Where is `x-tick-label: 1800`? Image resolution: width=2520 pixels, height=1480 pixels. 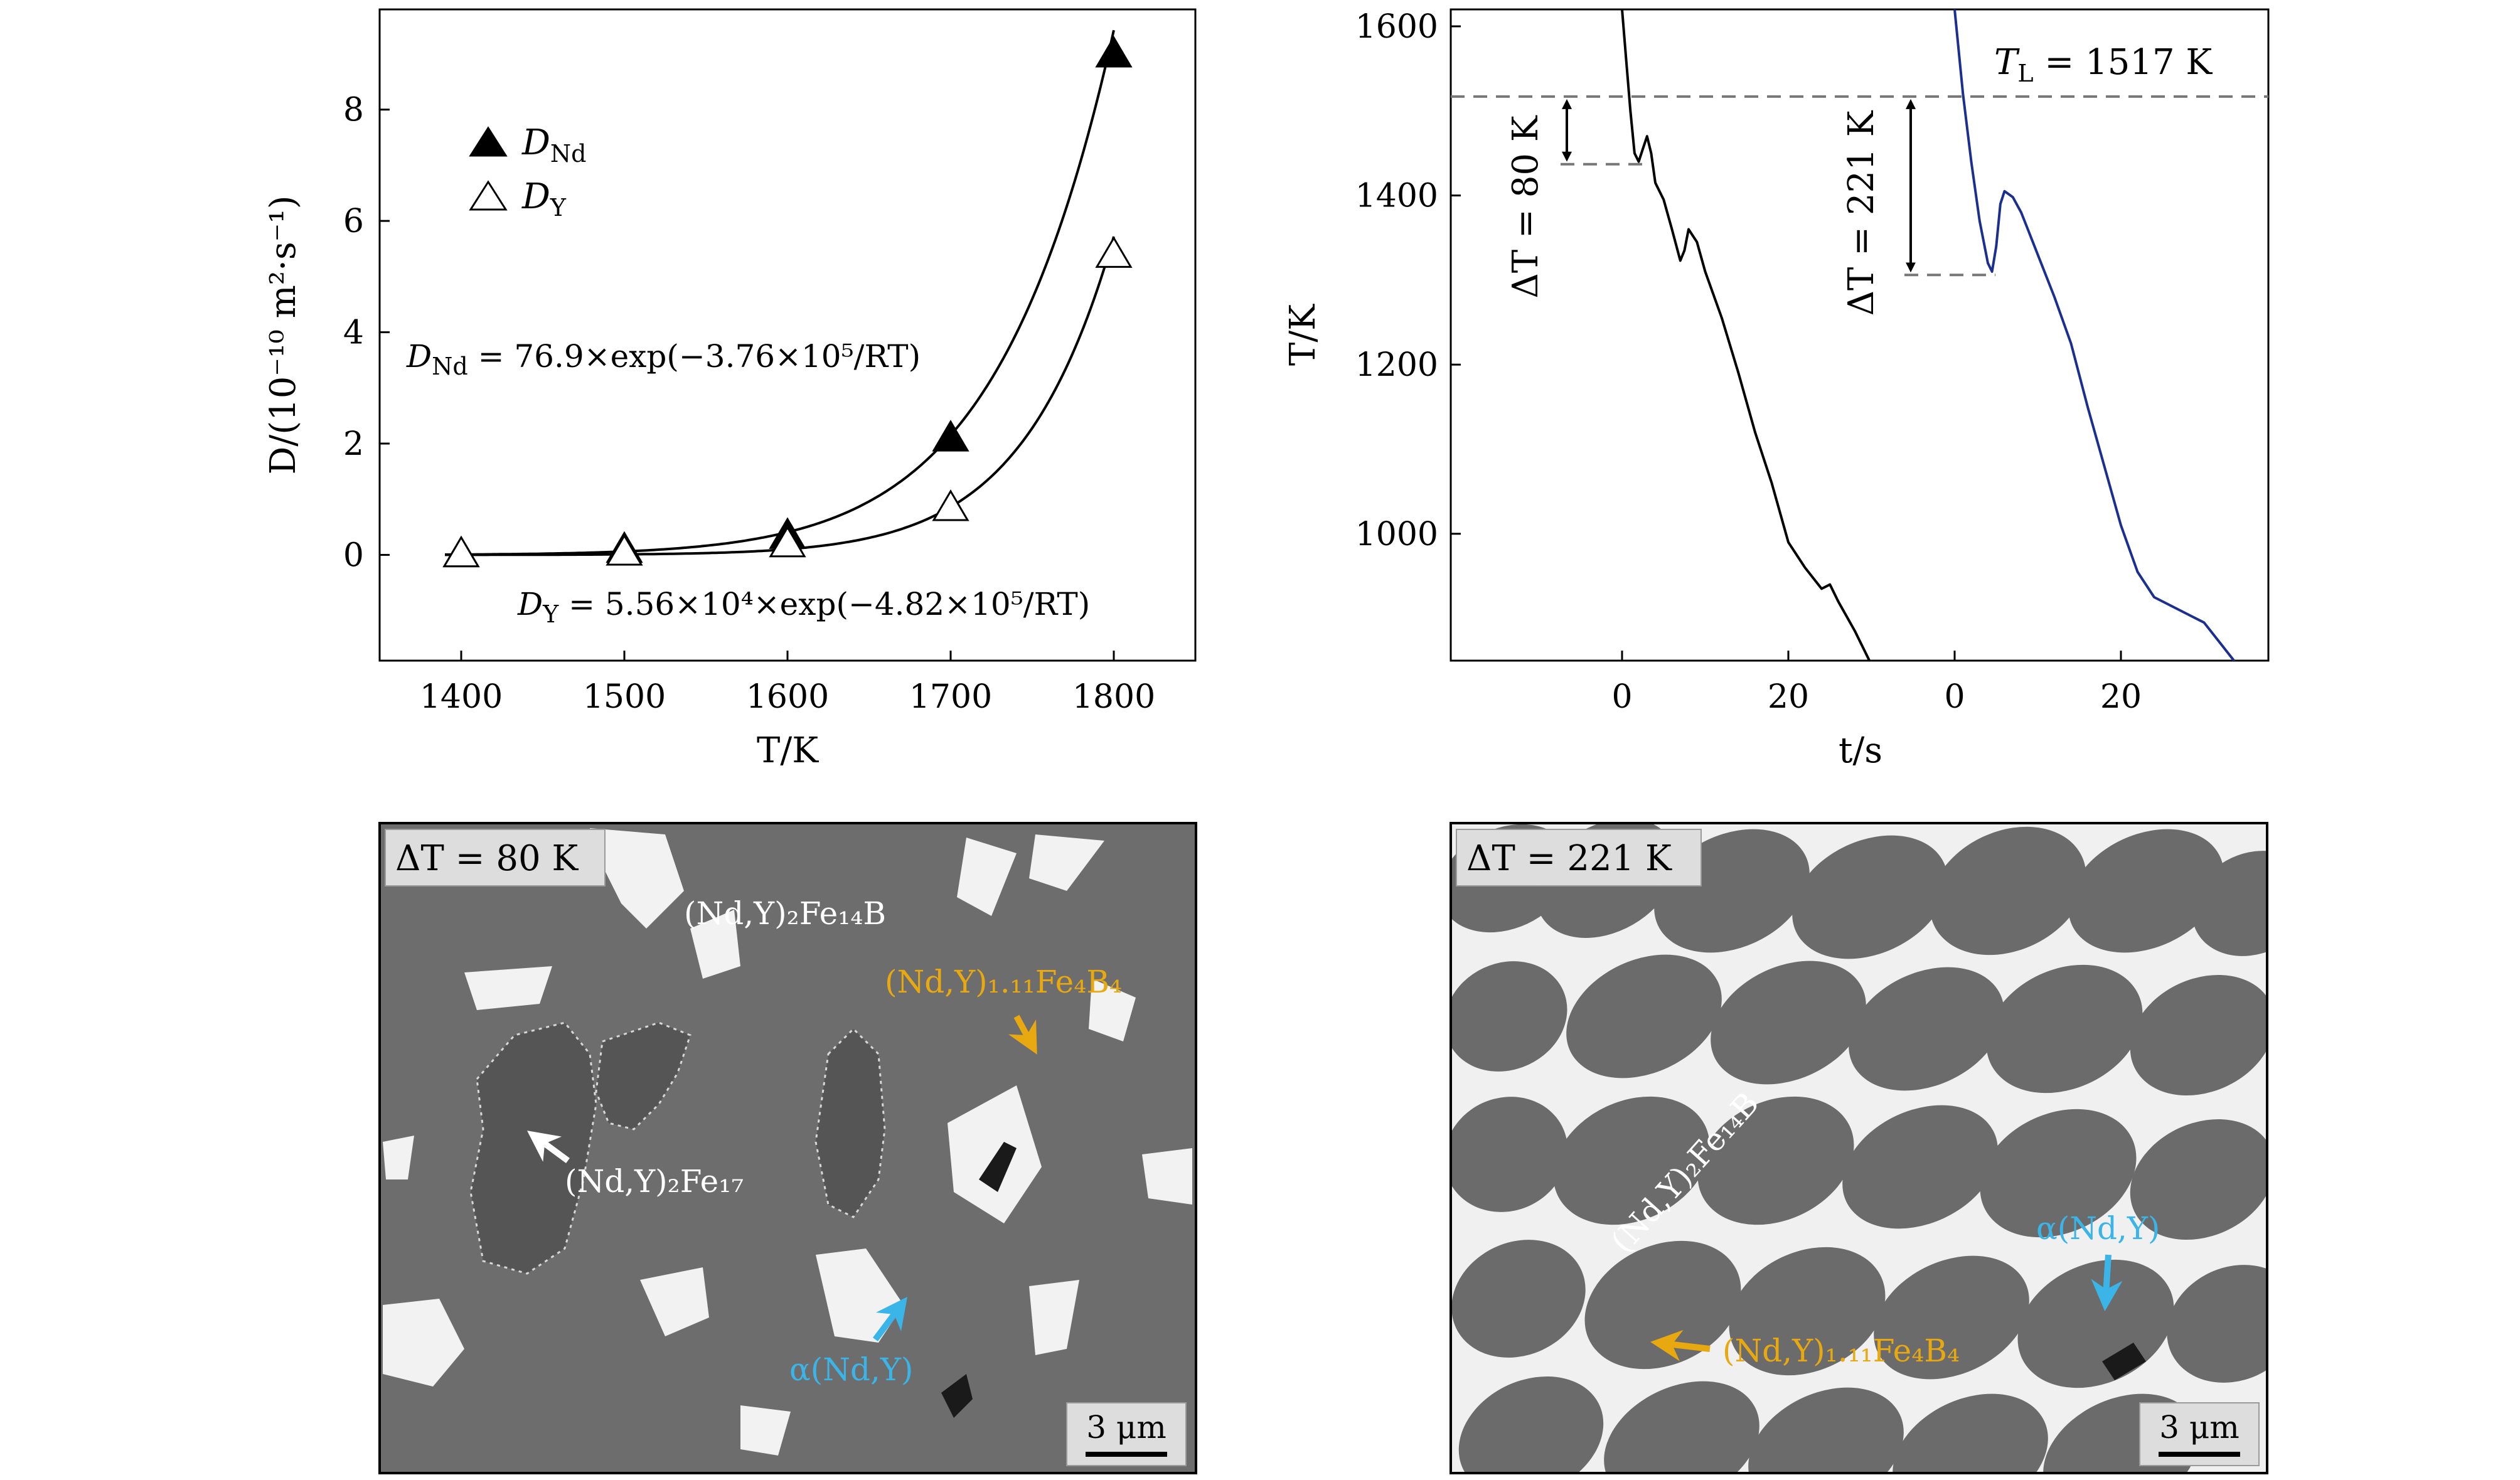
x-tick-label: 1800 is located at coordinates (1113, 697).